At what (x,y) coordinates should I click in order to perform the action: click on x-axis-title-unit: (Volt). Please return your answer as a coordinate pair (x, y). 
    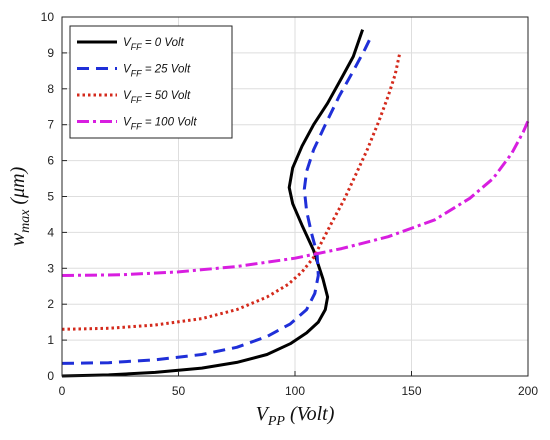
    Looking at the image, I should click on (310, 414).